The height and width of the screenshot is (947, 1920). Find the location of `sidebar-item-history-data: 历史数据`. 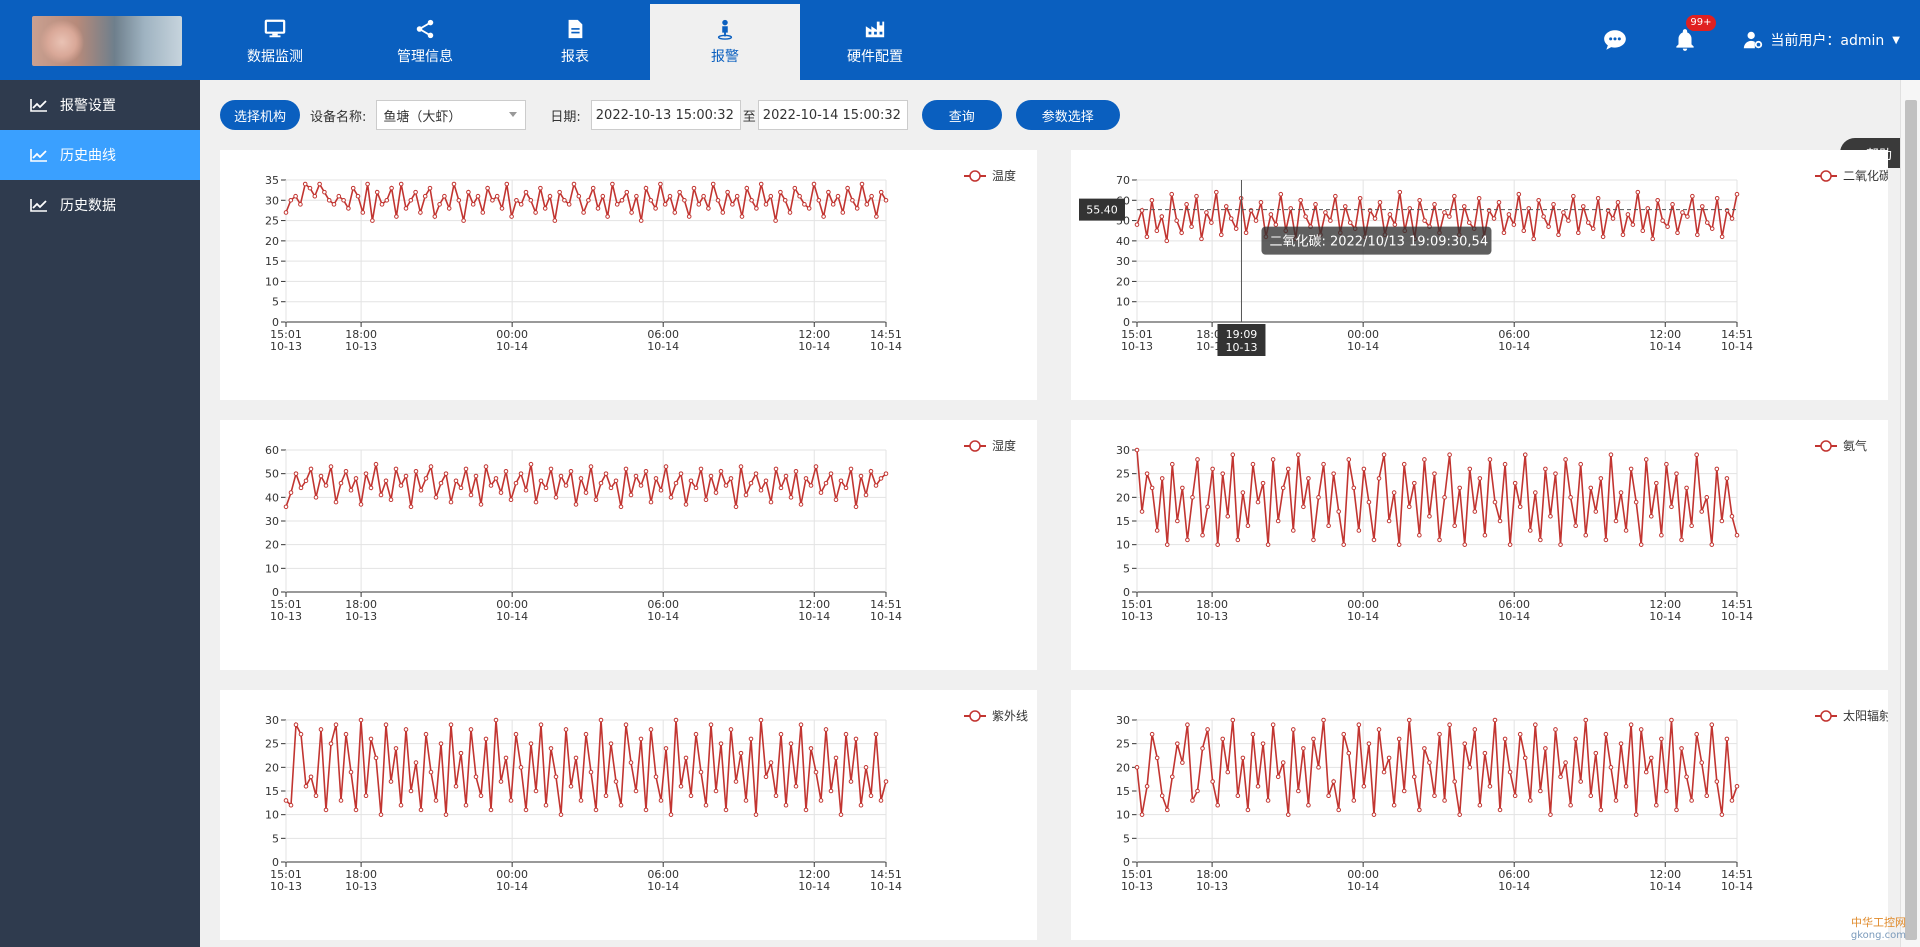

sidebar-item-history-data: 历史数据 is located at coordinates (100, 205).